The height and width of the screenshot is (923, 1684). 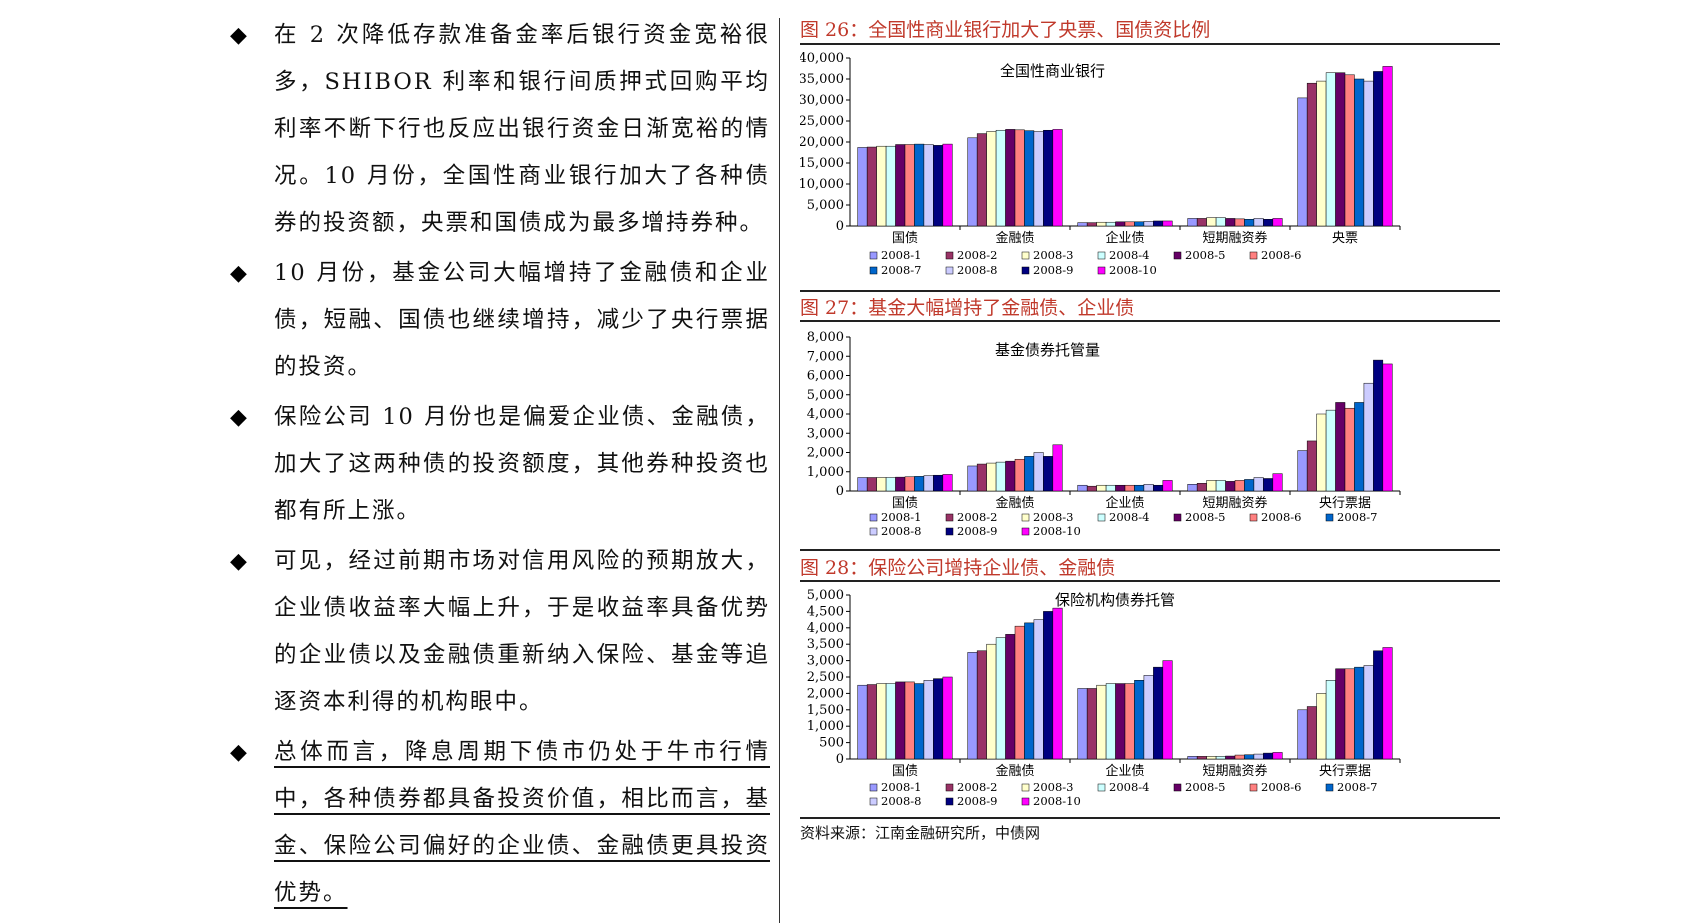 What do you see at coordinates (1129, 517) in the screenshot?
I see `legend-label: 2008-4` at bounding box center [1129, 517].